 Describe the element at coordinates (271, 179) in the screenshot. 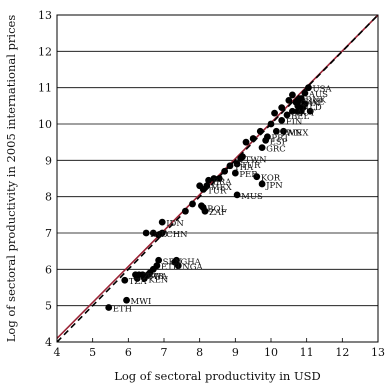

I see `point-label-23: KOR` at that location.